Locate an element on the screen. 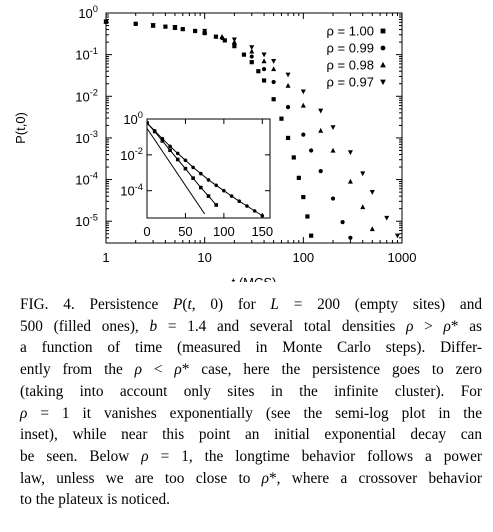 This screenshot has width=493, height=532. y-tick-label: 10⁻² is located at coordinates (86, 95).